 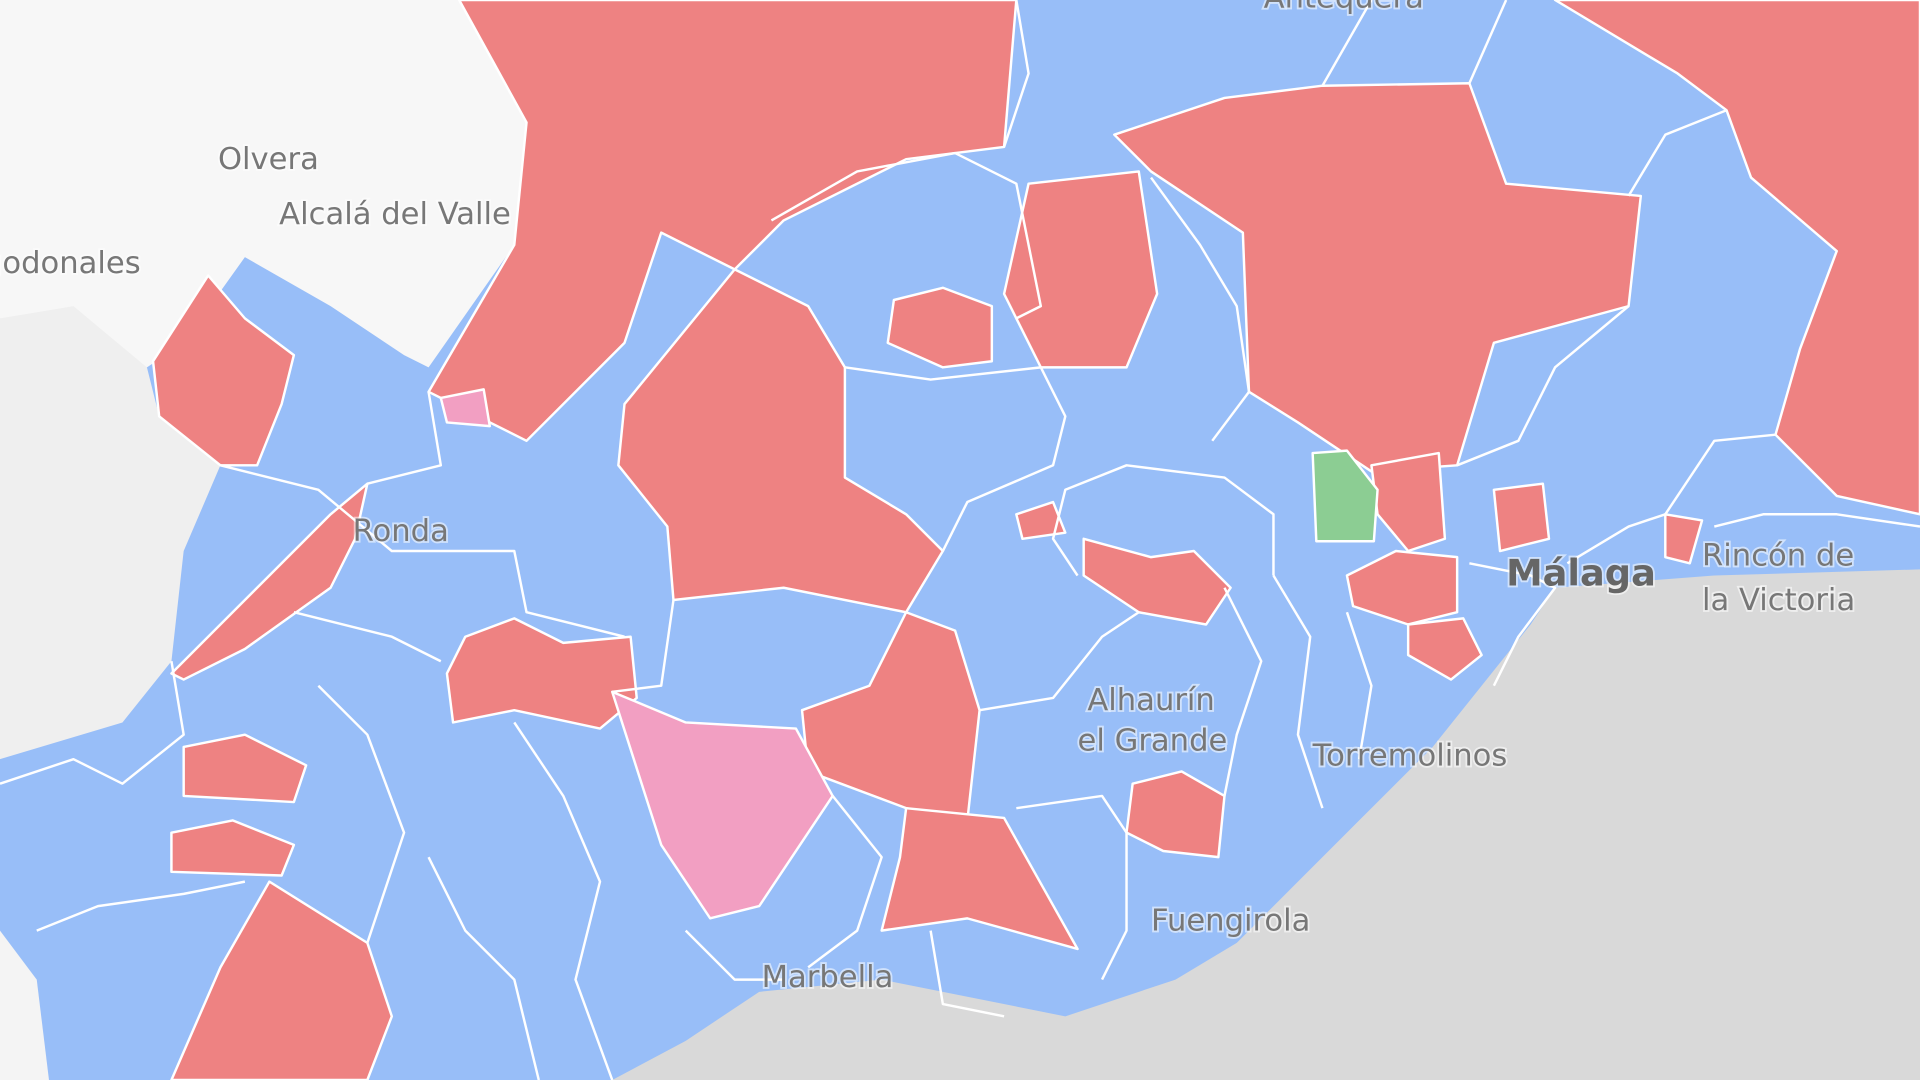 What do you see at coordinates (1345, 496) in the screenshot?
I see `municipality-party-d` at bounding box center [1345, 496].